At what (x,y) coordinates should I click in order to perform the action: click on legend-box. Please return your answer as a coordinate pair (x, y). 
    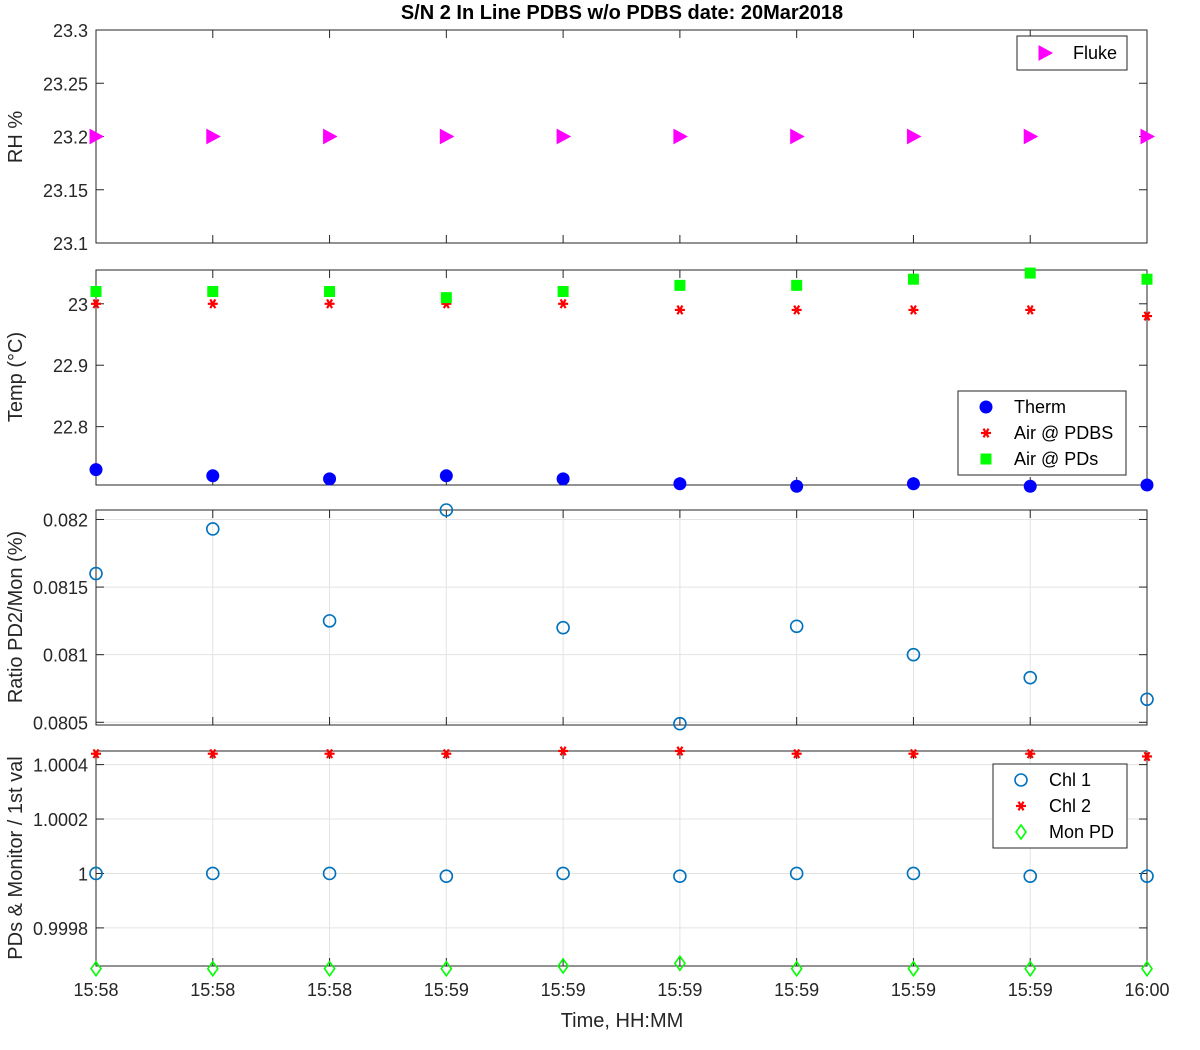
    Looking at the image, I should click on (1072, 53).